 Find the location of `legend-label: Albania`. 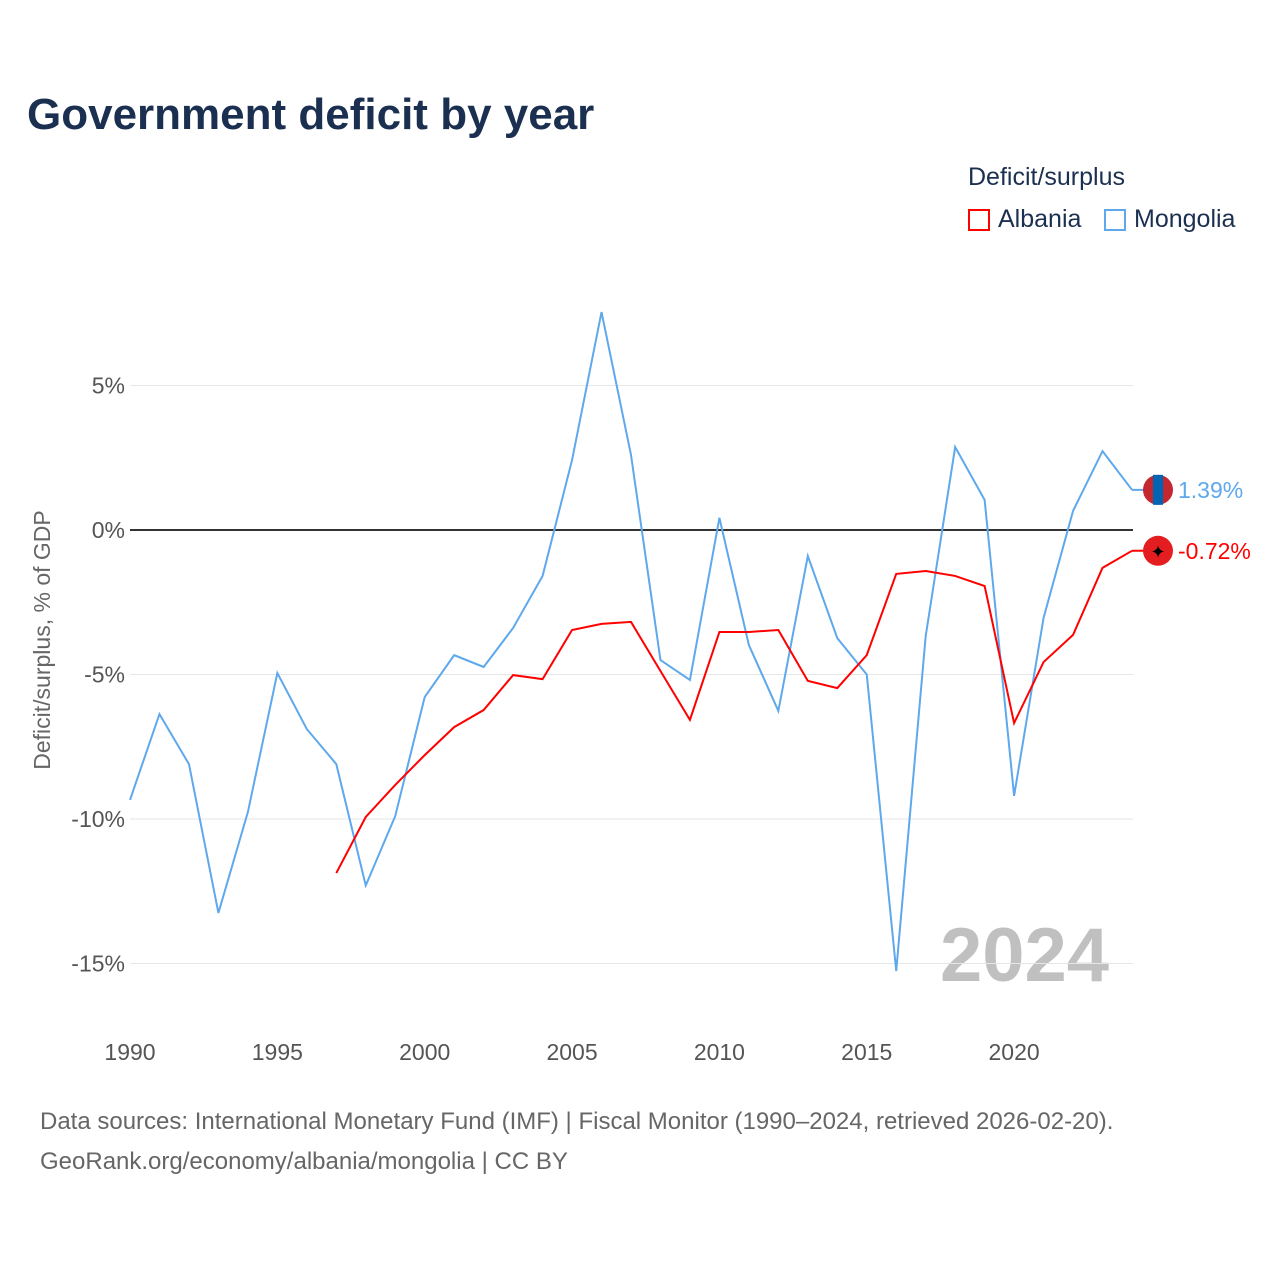

legend-label: Albania is located at coordinates (1040, 219).